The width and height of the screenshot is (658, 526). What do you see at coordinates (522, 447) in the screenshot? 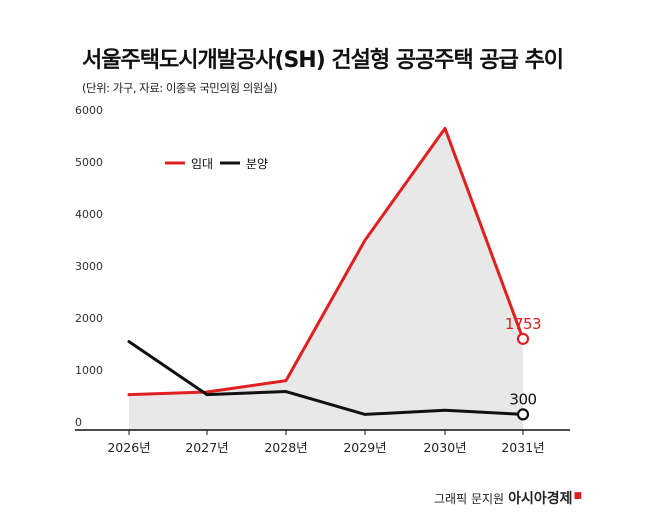
I see `x-tick-label: 2031년` at bounding box center [522, 447].